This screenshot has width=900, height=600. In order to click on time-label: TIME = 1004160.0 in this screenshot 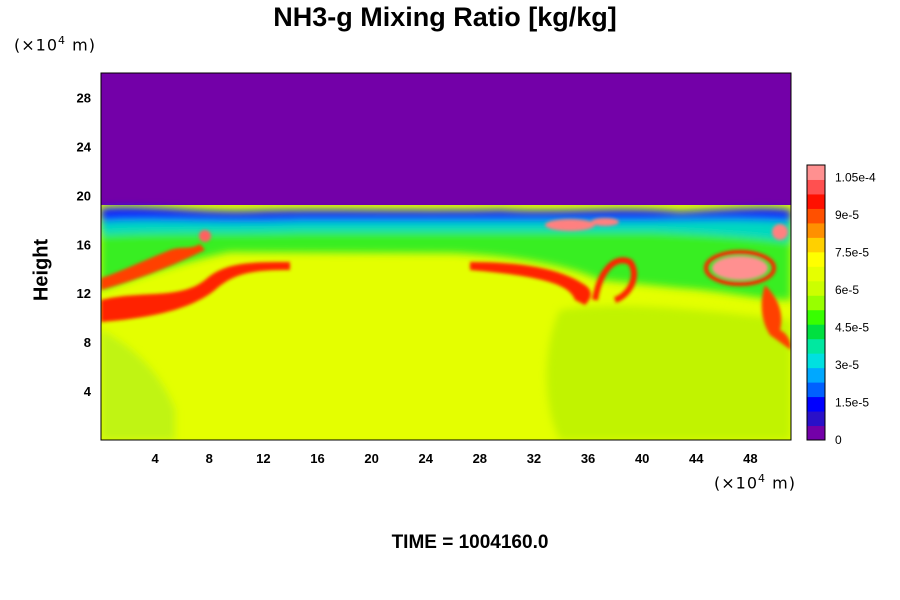, I will do `click(470, 542)`.